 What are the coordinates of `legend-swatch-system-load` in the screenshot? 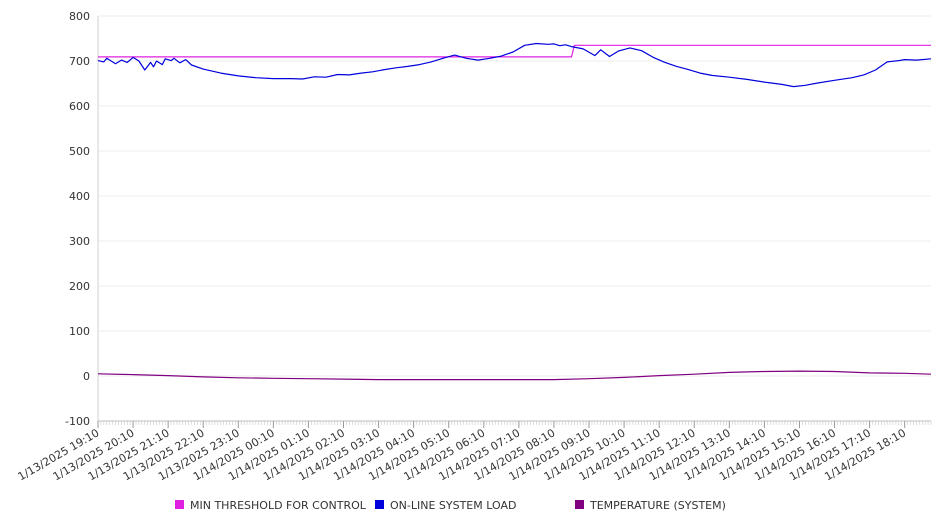 It's located at (379, 504).